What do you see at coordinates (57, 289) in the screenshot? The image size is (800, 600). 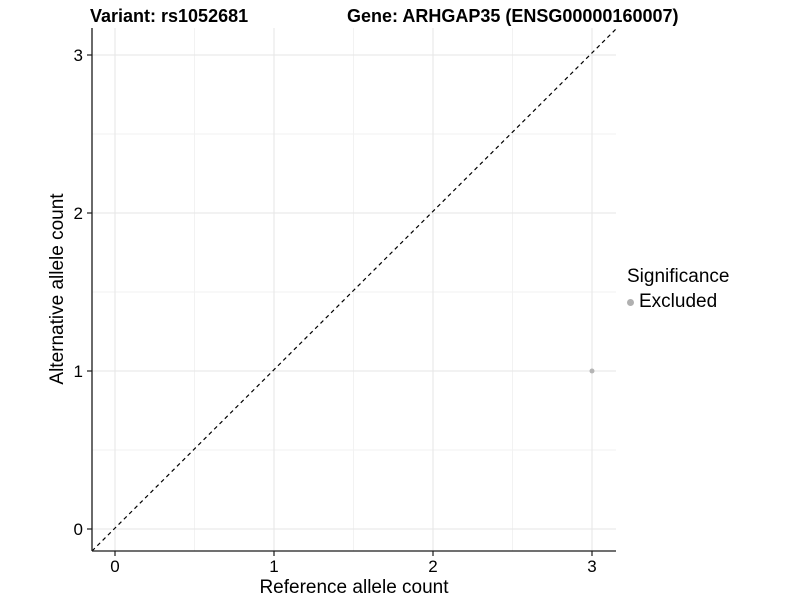 I see `y-axis-title: Alternative allele count` at bounding box center [57, 289].